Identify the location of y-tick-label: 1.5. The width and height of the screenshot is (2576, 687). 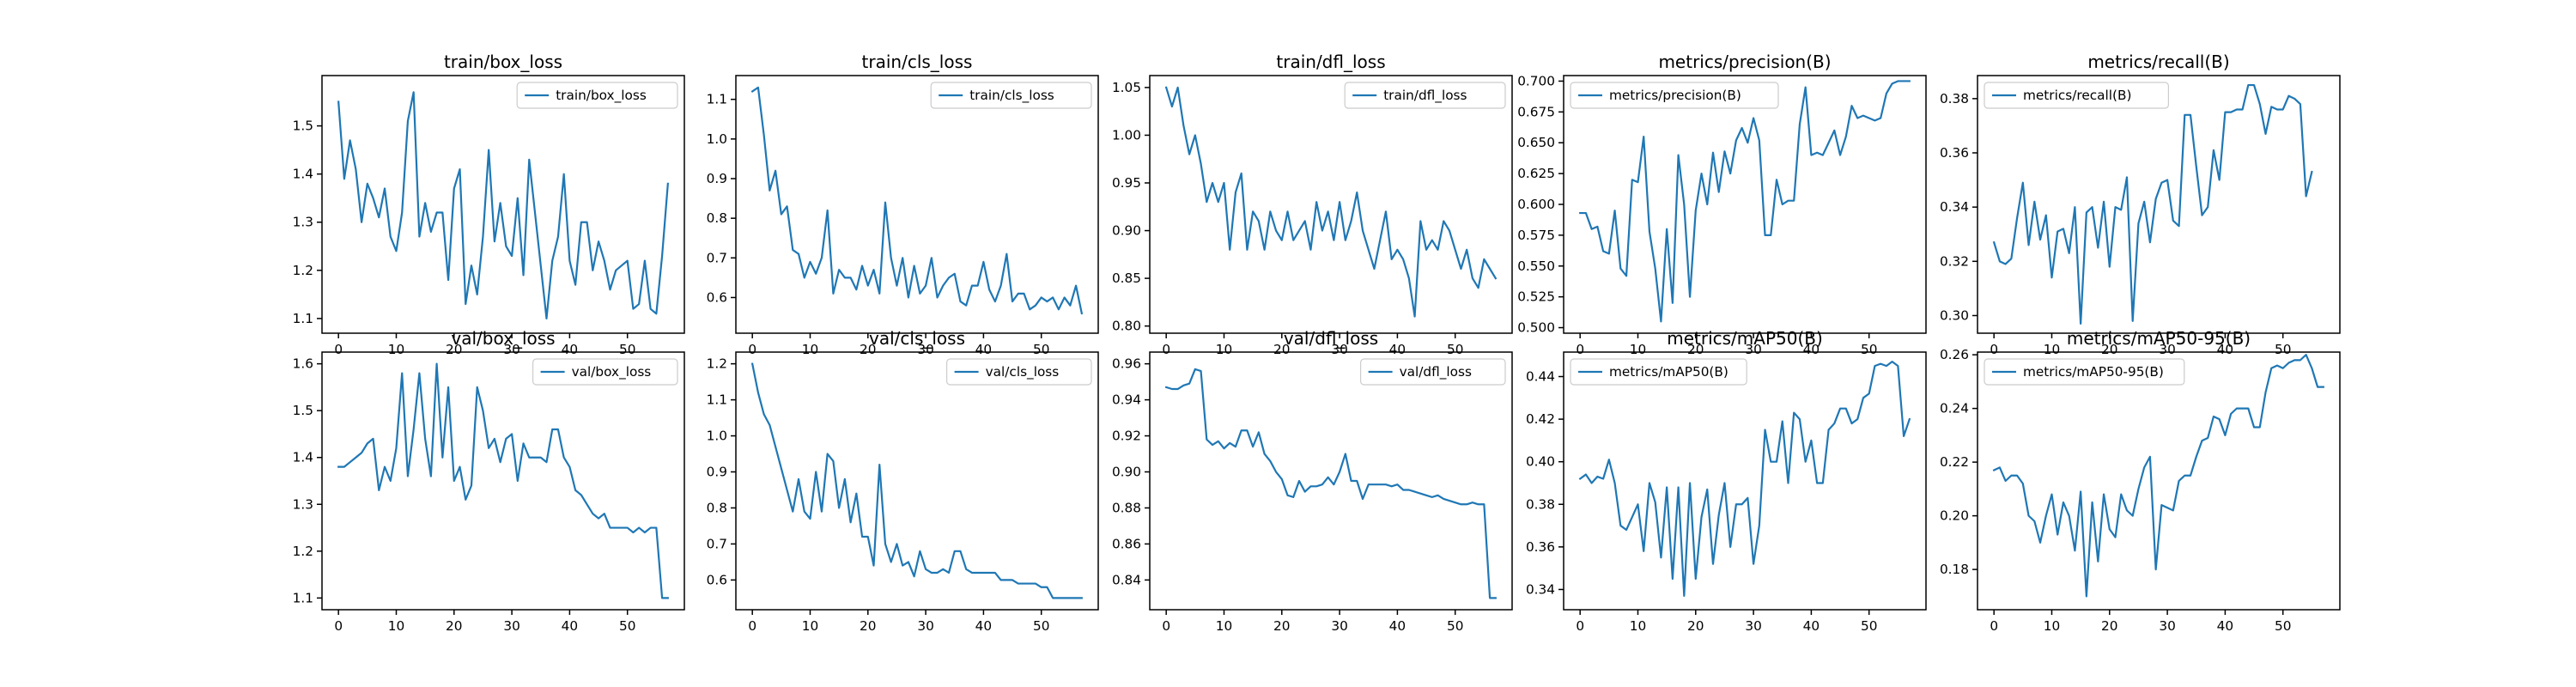
(303, 126).